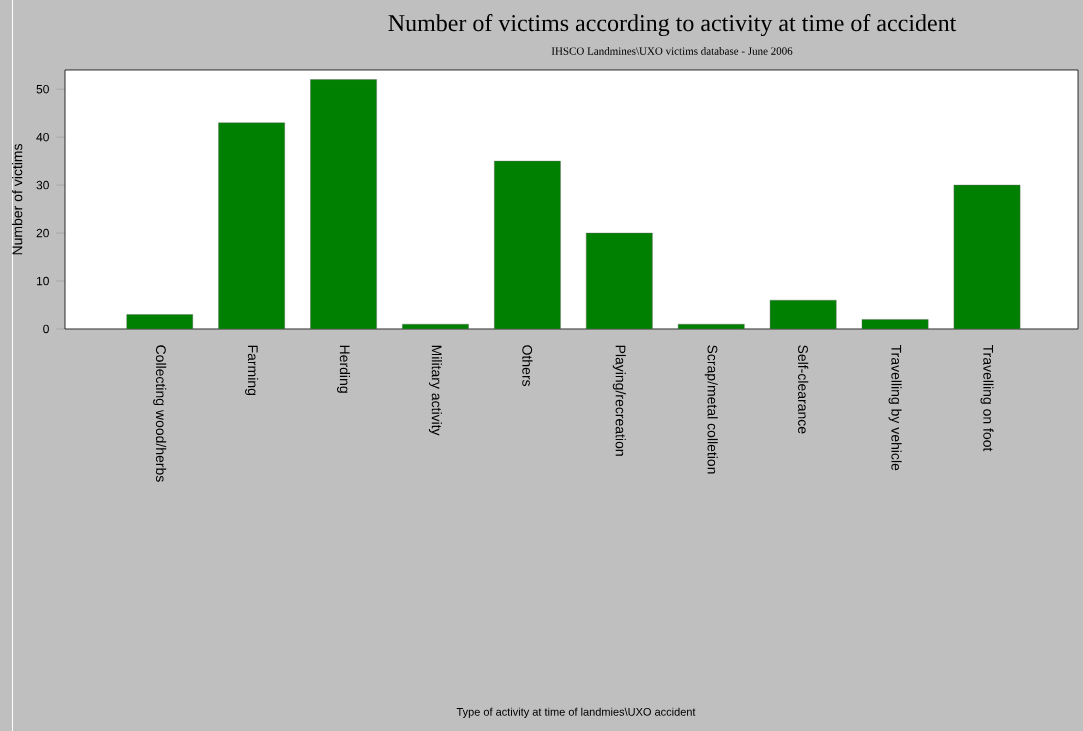 This screenshot has width=1083, height=731. What do you see at coordinates (987, 398) in the screenshot?
I see `x-tick-label: Travelling on foot` at bounding box center [987, 398].